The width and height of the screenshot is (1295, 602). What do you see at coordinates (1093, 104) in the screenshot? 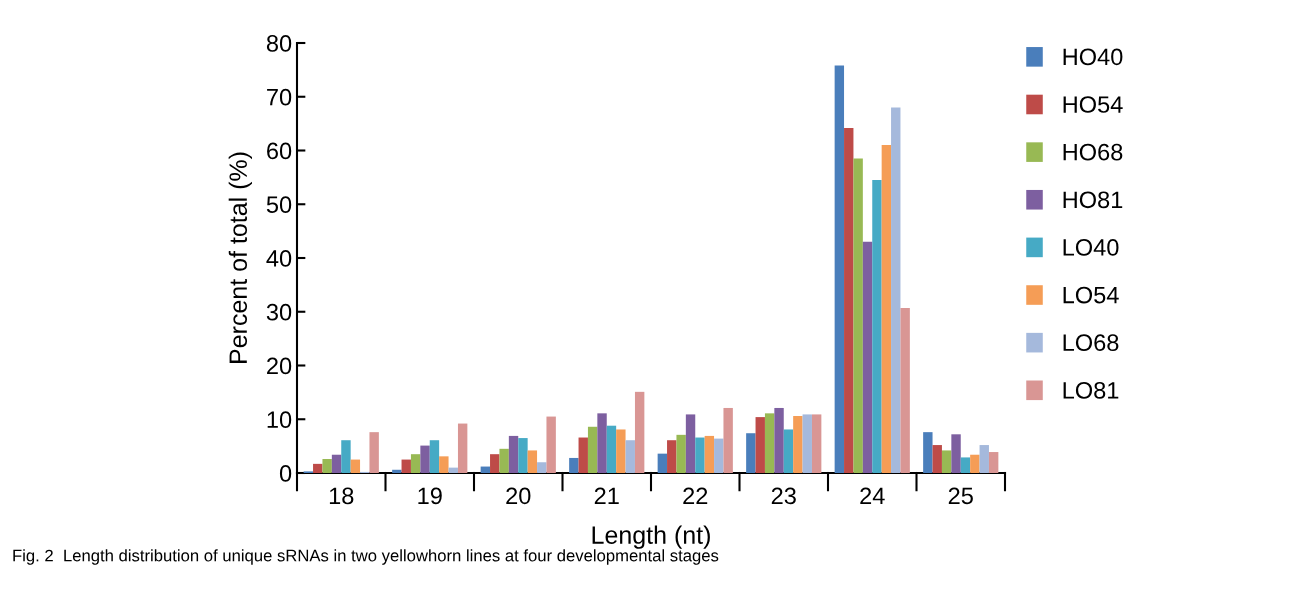
I see `legend-label: HO54` at bounding box center [1093, 104].